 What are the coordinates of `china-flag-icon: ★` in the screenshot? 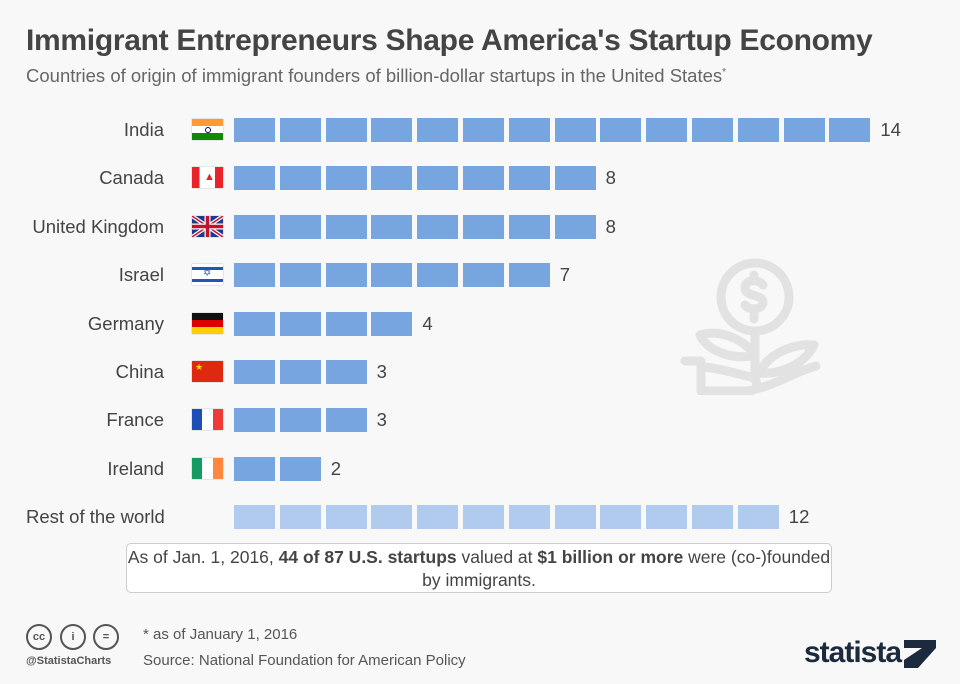 It's located at (207, 371).